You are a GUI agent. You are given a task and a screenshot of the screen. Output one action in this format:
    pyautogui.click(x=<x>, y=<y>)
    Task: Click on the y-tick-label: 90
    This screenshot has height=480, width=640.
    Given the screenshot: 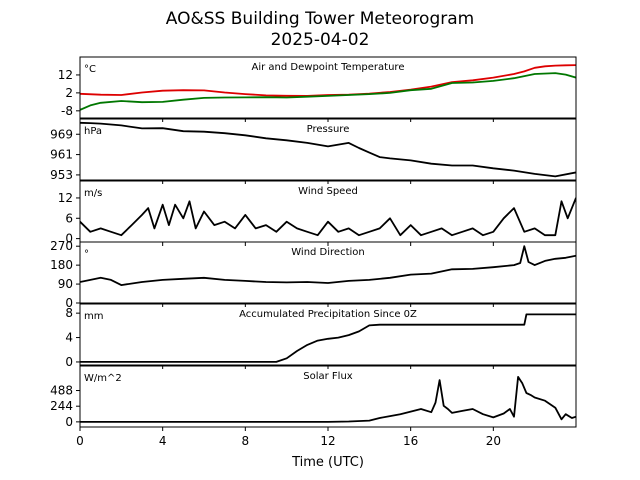 What is the action you would take?
    pyautogui.click(x=65, y=284)
    